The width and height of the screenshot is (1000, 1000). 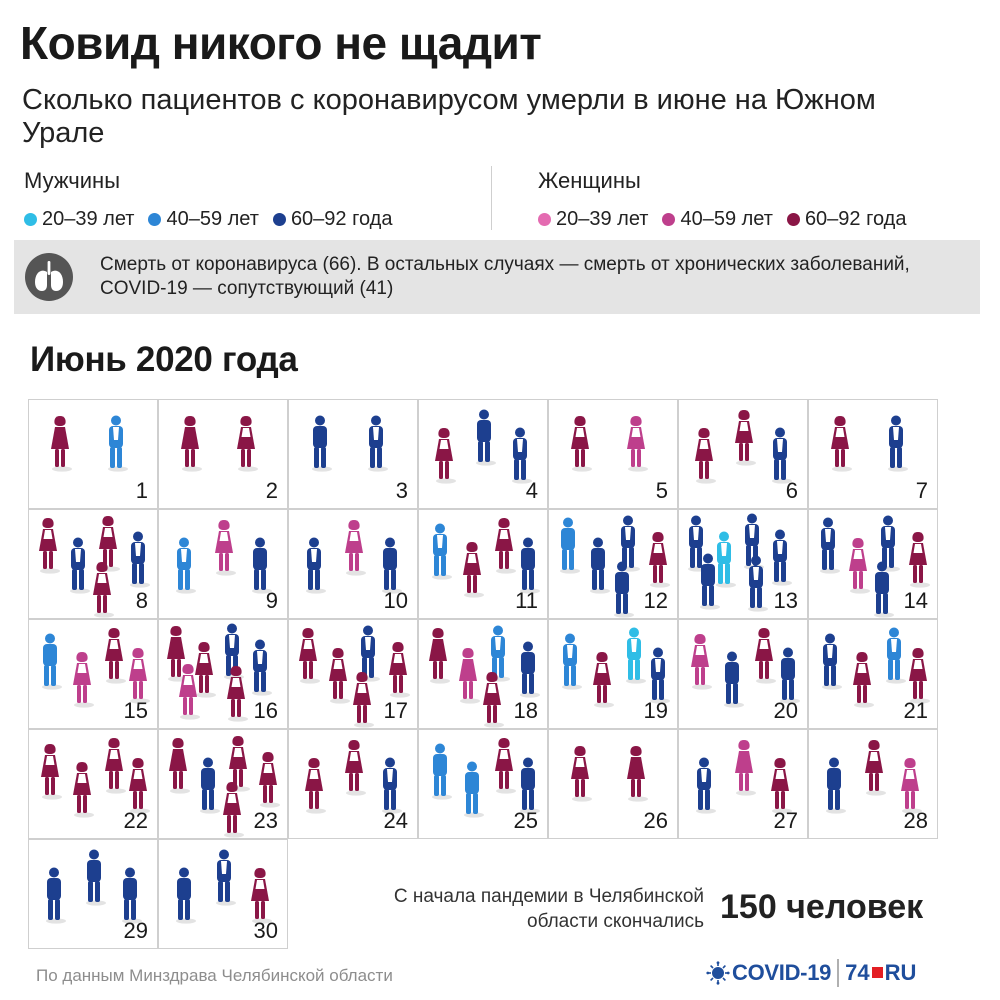 I want to click on day-cell: 24, so click(x=353, y=784).